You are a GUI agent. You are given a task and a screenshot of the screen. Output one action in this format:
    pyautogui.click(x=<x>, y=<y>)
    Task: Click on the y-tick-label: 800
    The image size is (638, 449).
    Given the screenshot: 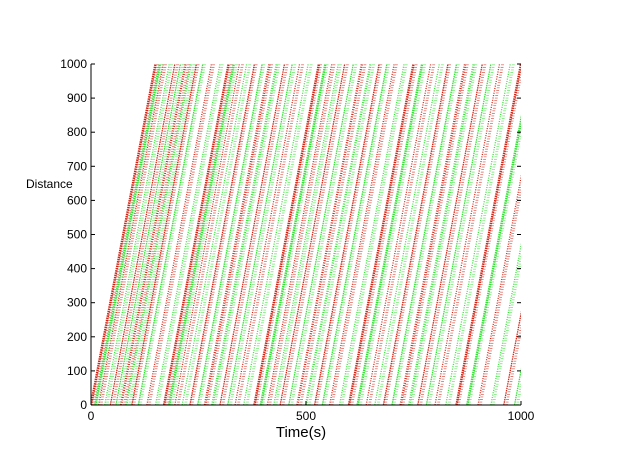 What is the action you would take?
    pyautogui.click(x=77, y=132)
    